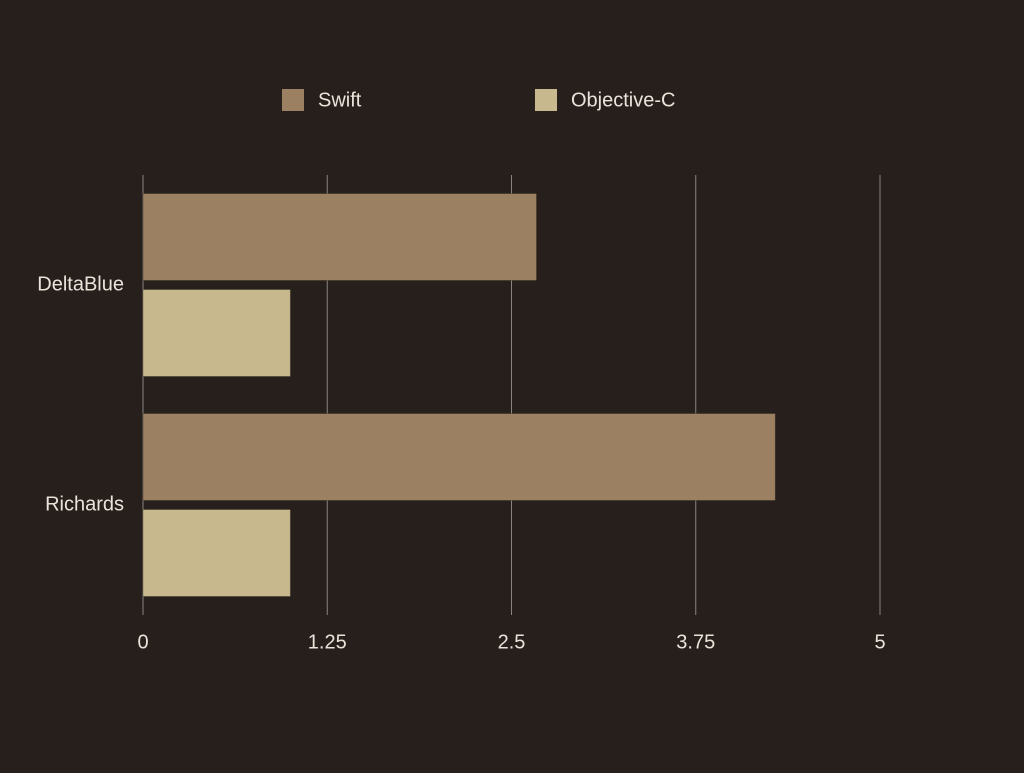 This screenshot has height=773, width=1024. Describe the element at coordinates (695, 642) in the screenshot. I see `x-tick-label: 3.75` at that location.